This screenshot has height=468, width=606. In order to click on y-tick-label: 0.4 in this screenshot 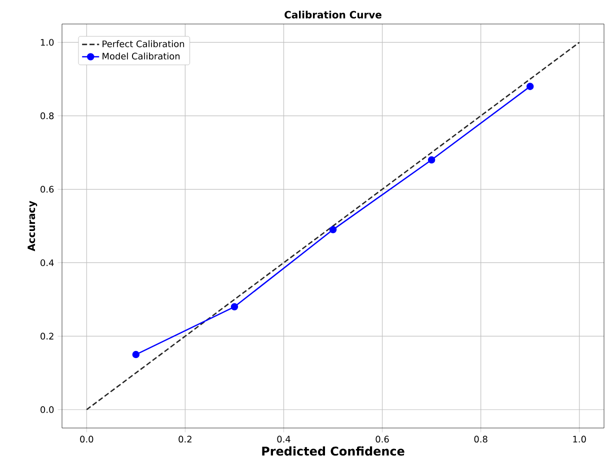, I will do `click(47, 262)`.